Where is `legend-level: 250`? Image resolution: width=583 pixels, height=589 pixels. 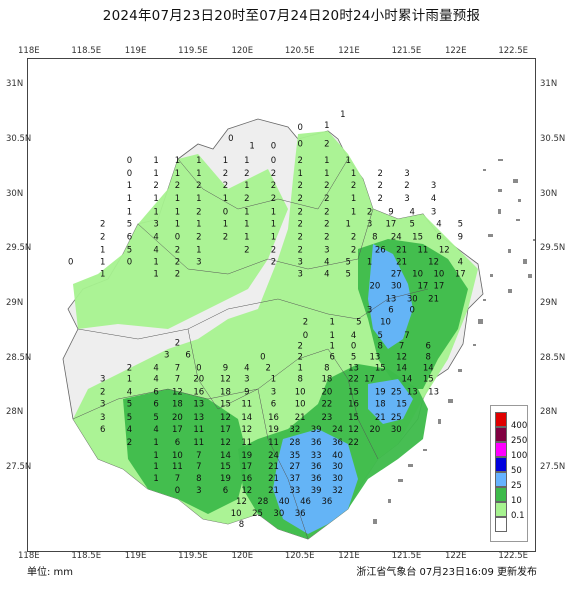 legend-level: 250 is located at coordinates (519, 441).